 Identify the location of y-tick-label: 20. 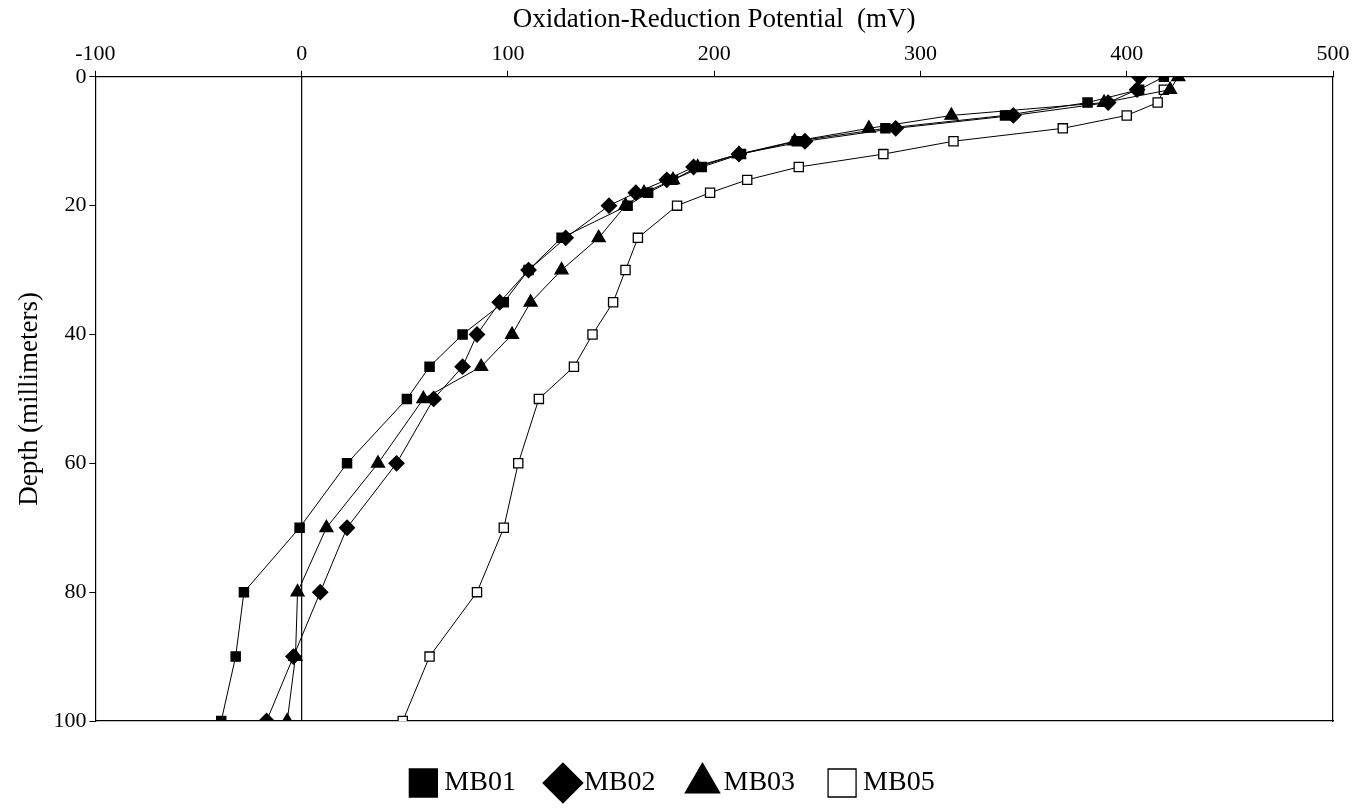
(75, 204).